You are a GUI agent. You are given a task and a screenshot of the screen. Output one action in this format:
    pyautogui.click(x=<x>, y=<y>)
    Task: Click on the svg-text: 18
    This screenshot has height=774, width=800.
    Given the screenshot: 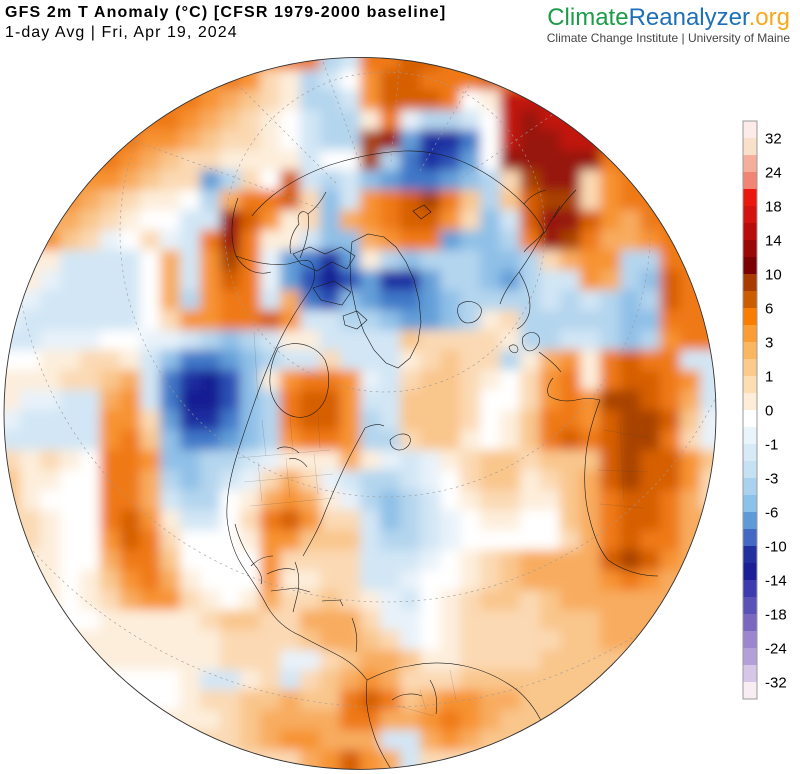 What is the action you would take?
    pyautogui.click(x=773, y=207)
    